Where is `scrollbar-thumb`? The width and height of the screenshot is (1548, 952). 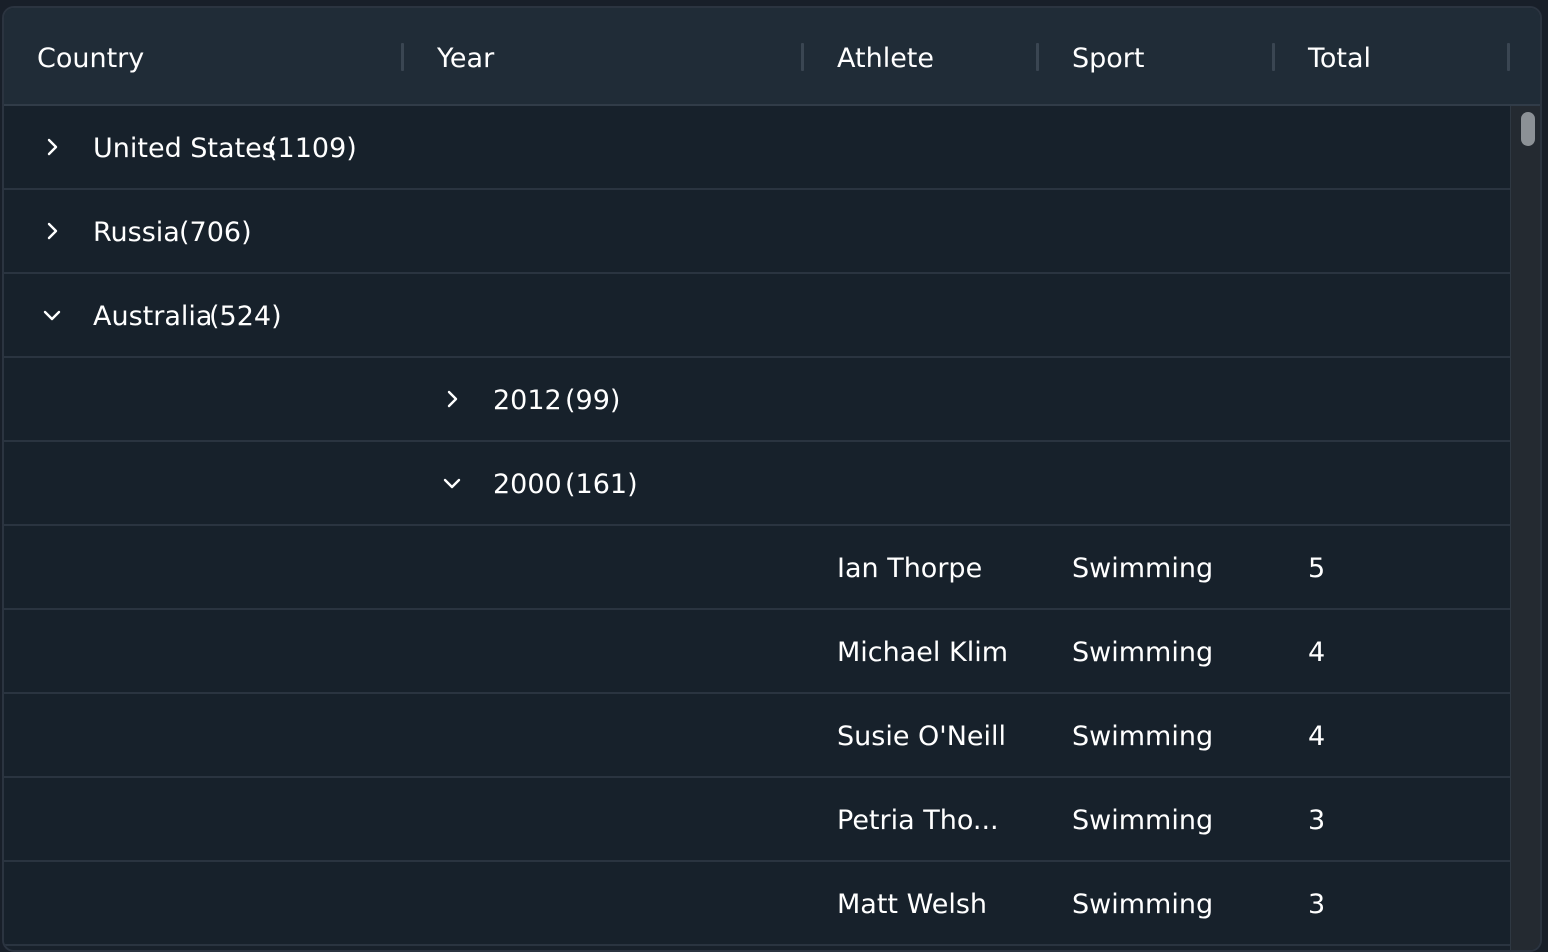
scrollbar-thumb is located at coordinates (1528, 129).